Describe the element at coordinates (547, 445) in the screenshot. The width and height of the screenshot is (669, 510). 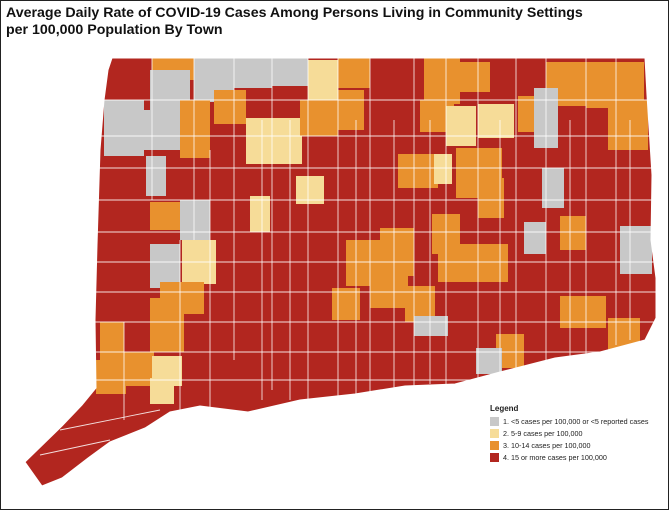
I see `legend-label-cat3: 3. 10-14 cases per 100,000` at that location.